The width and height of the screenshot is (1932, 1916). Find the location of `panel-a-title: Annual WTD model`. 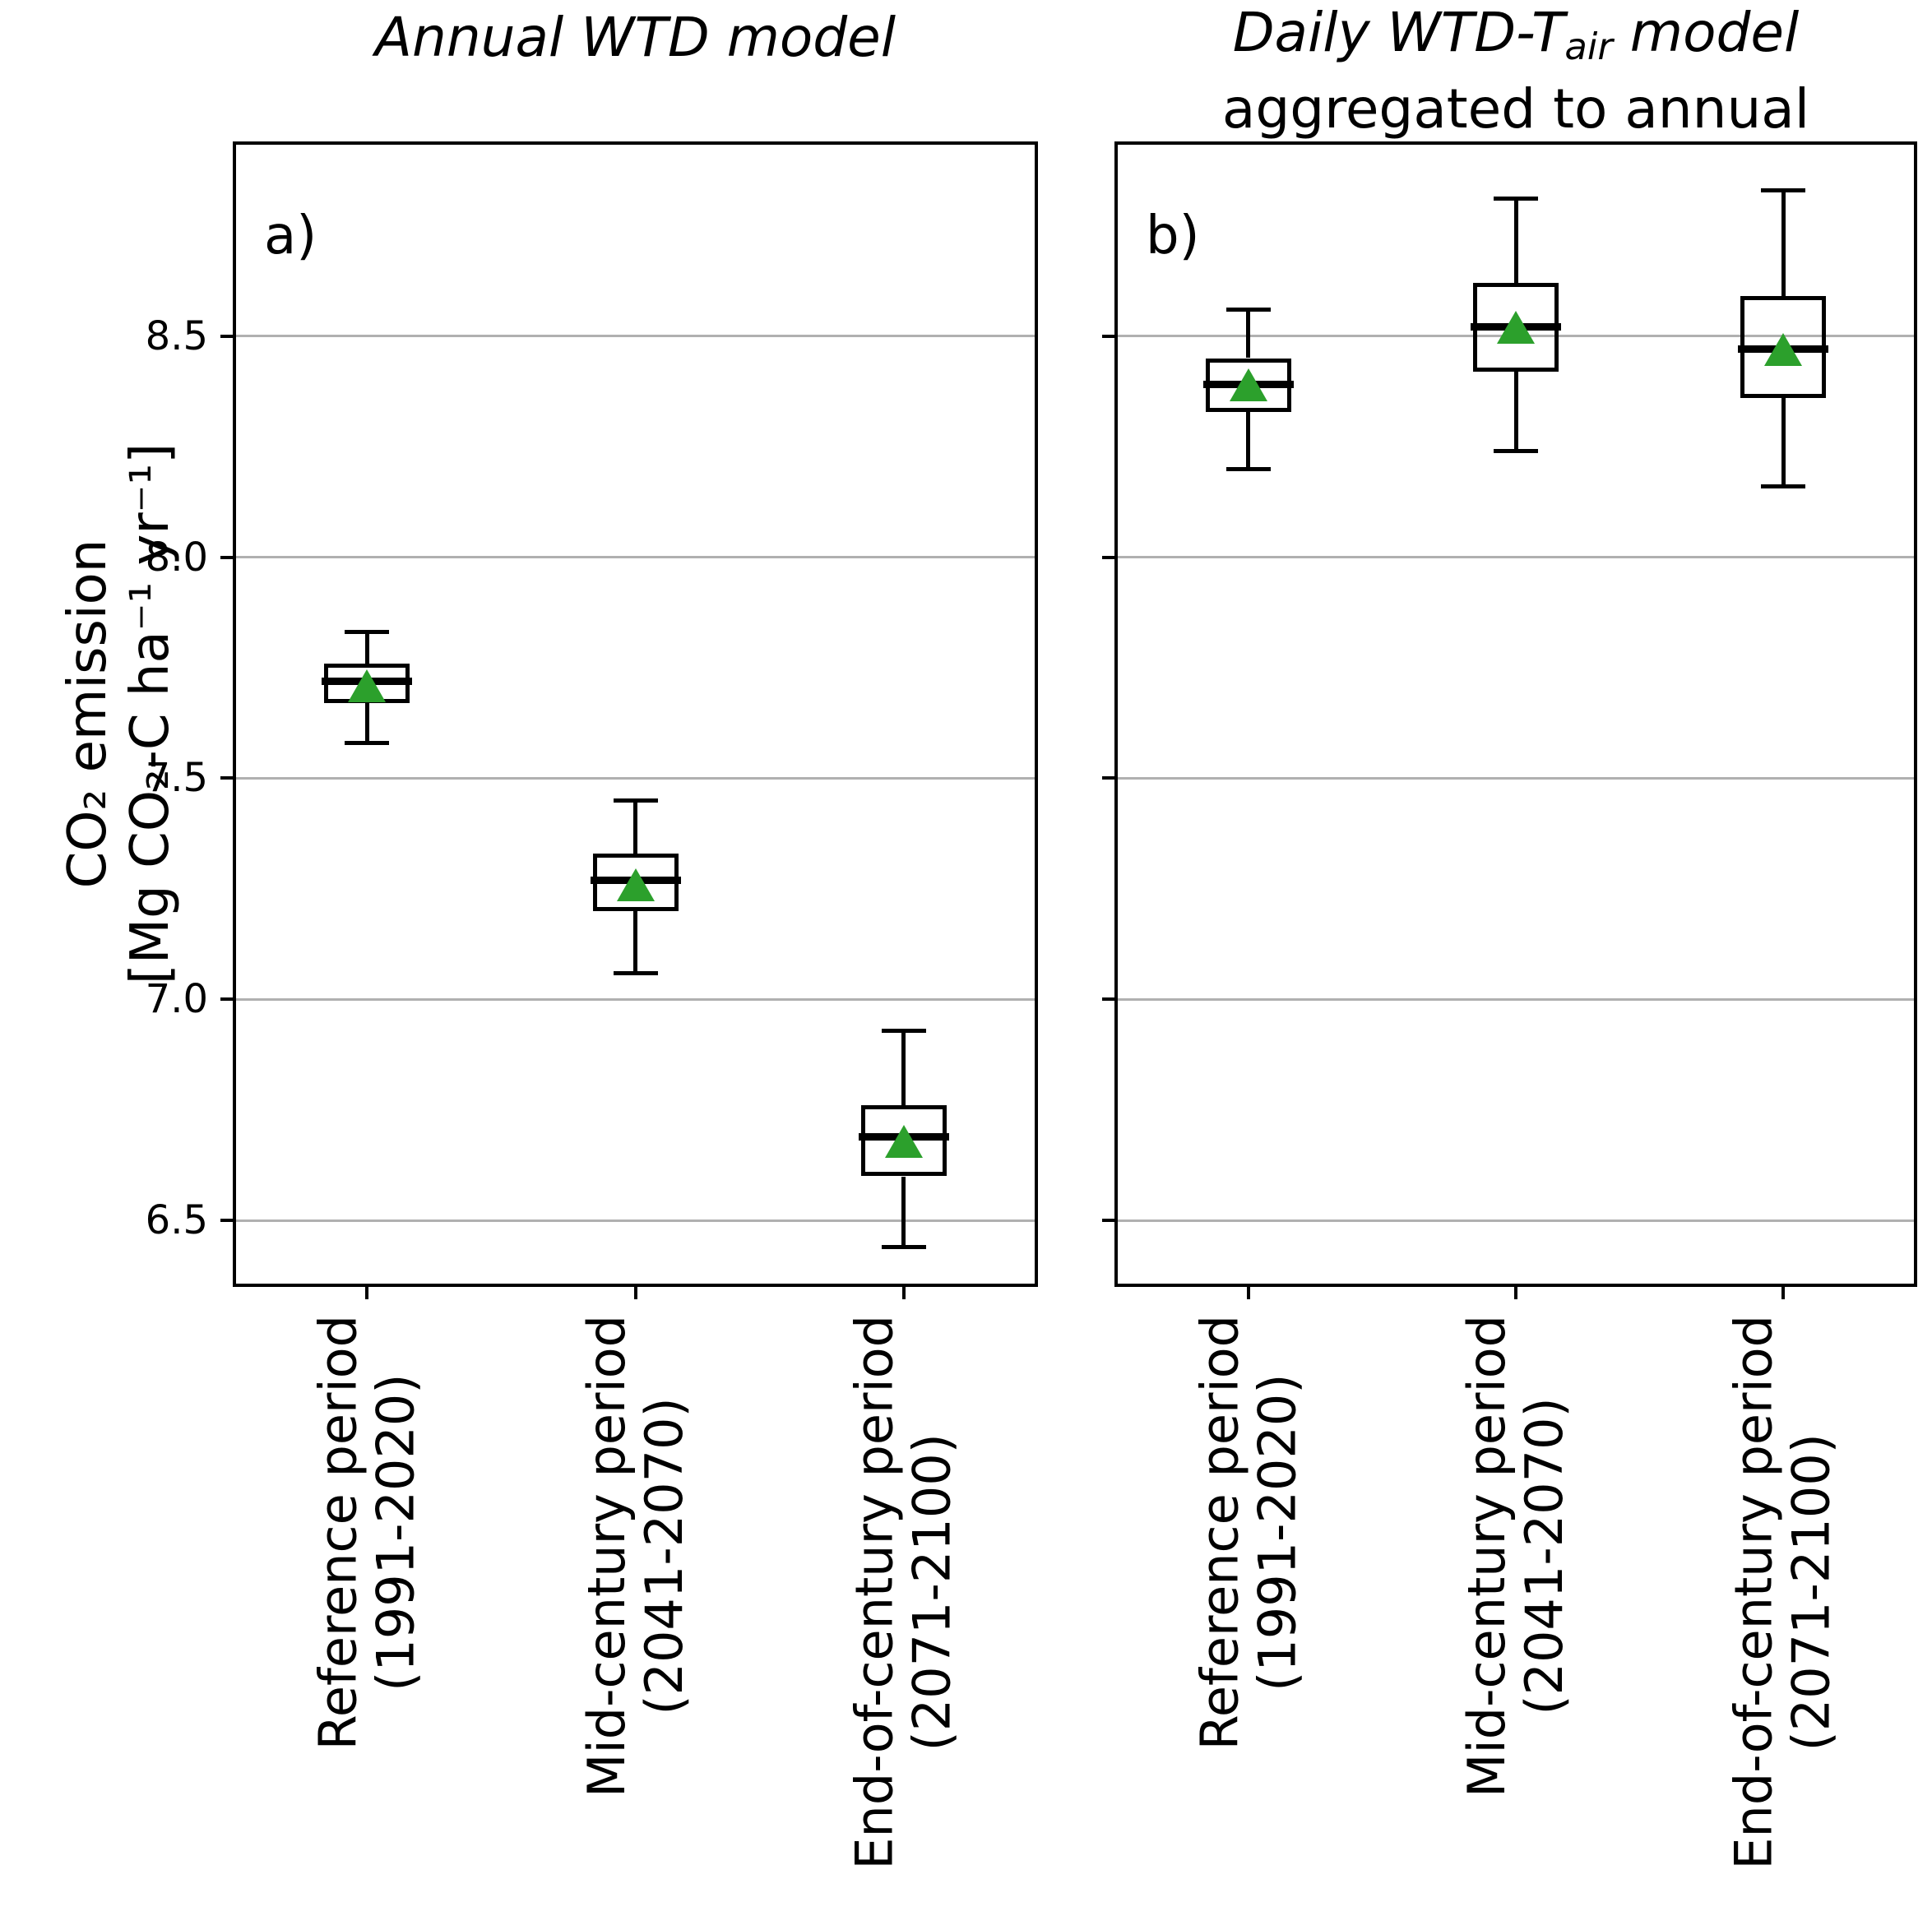

panel-a-title: Annual WTD model is located at coordinates (636, 38).